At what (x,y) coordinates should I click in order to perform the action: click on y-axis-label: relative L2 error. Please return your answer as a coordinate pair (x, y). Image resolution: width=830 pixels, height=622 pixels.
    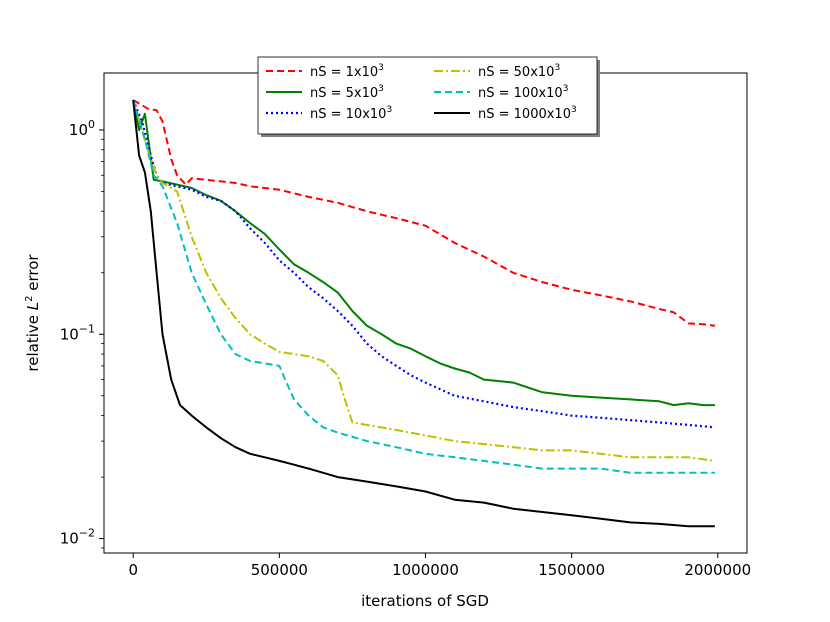
    Looking at the image, I should click on (33, 313).